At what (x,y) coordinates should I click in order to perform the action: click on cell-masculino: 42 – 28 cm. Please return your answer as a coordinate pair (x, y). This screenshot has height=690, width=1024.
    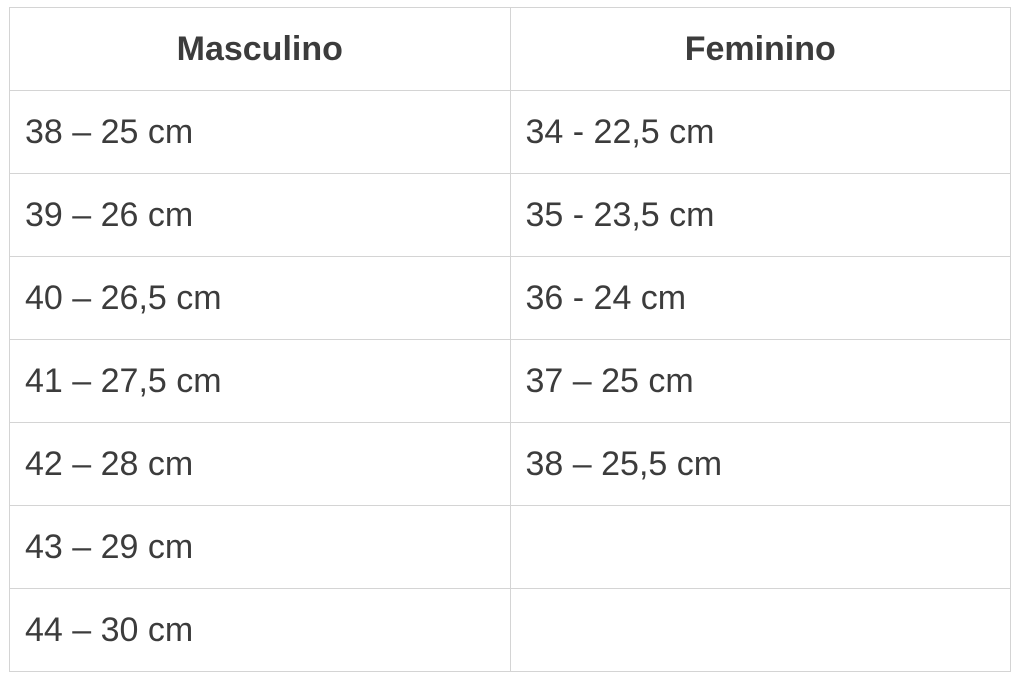
    Looking at the image, I should click on (260, 464).